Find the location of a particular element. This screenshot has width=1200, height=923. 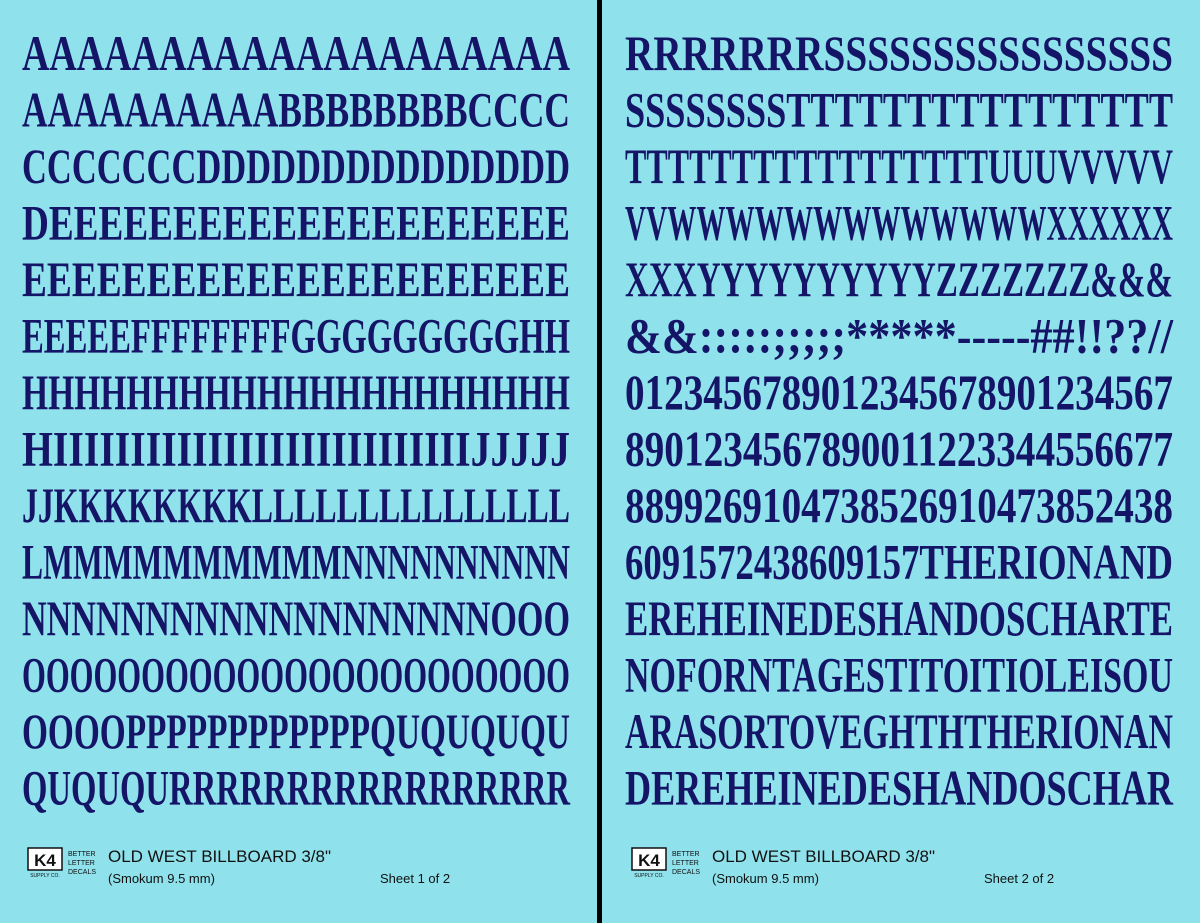

letter-row: &&:::::;;;;;*****-----##!!??// is located at coordinates (899, 336).